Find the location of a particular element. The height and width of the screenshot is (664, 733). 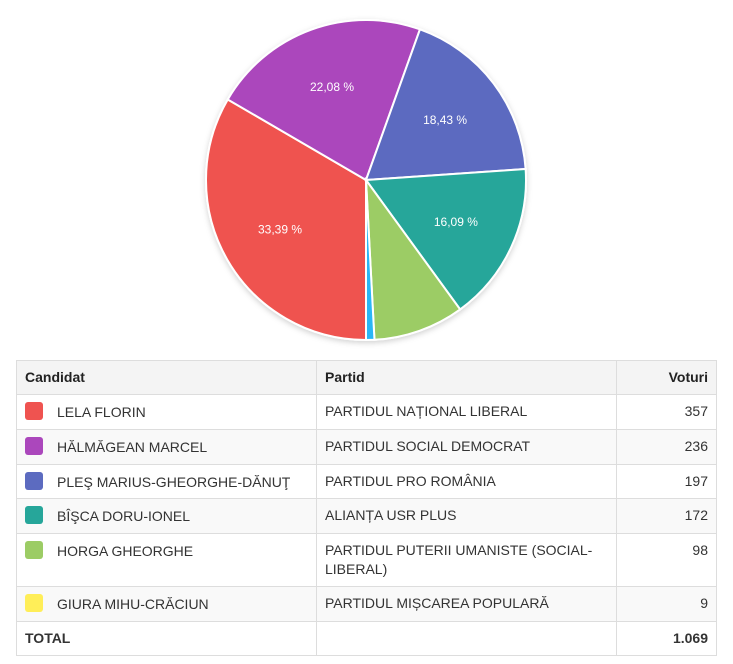

table-row: LELA FLORIN PARTIDUL NAȚIONAL LIBERAL 357 is located at coordinates (366, 412).